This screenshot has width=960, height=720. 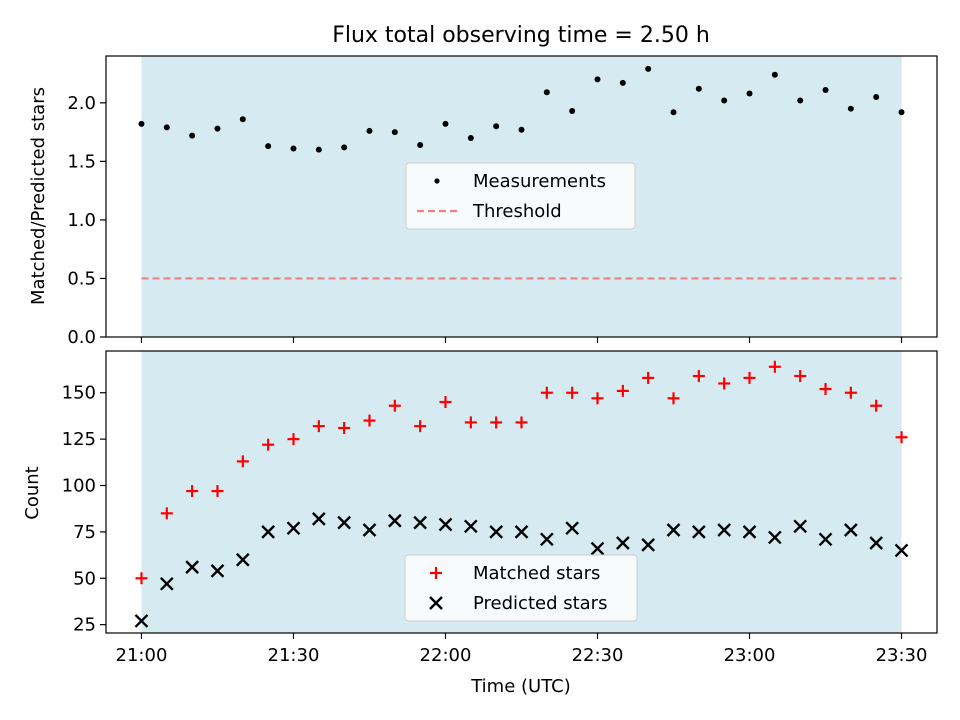 What do you see at coordinates (536, 573) in the screenshot?
I see `legend-matched-label: Matched stars` at bounding box center [536, 573].